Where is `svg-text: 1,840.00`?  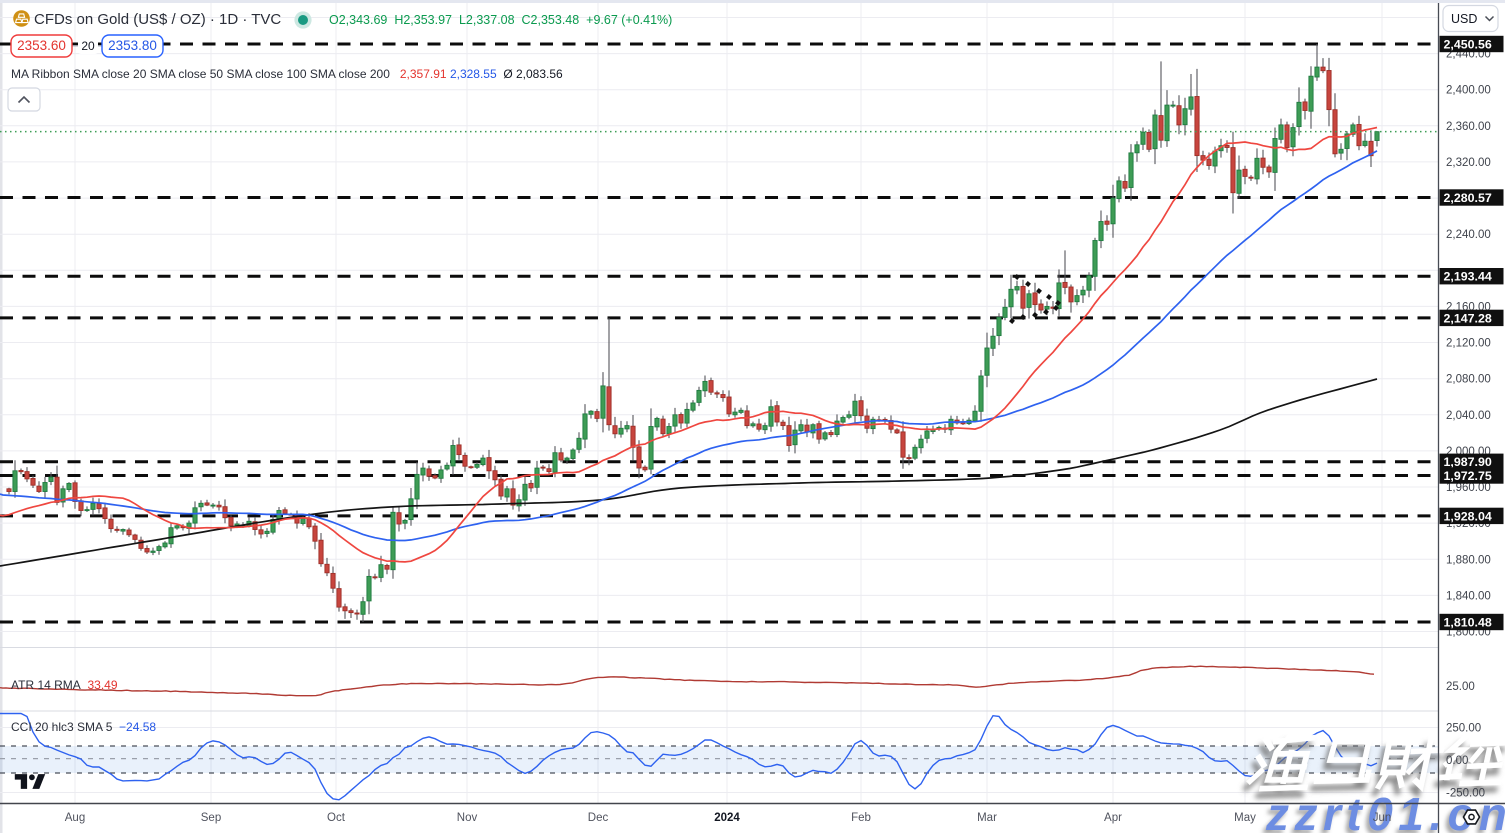
svg-text: 1,840.00 is located at coordinates (1468, 596).